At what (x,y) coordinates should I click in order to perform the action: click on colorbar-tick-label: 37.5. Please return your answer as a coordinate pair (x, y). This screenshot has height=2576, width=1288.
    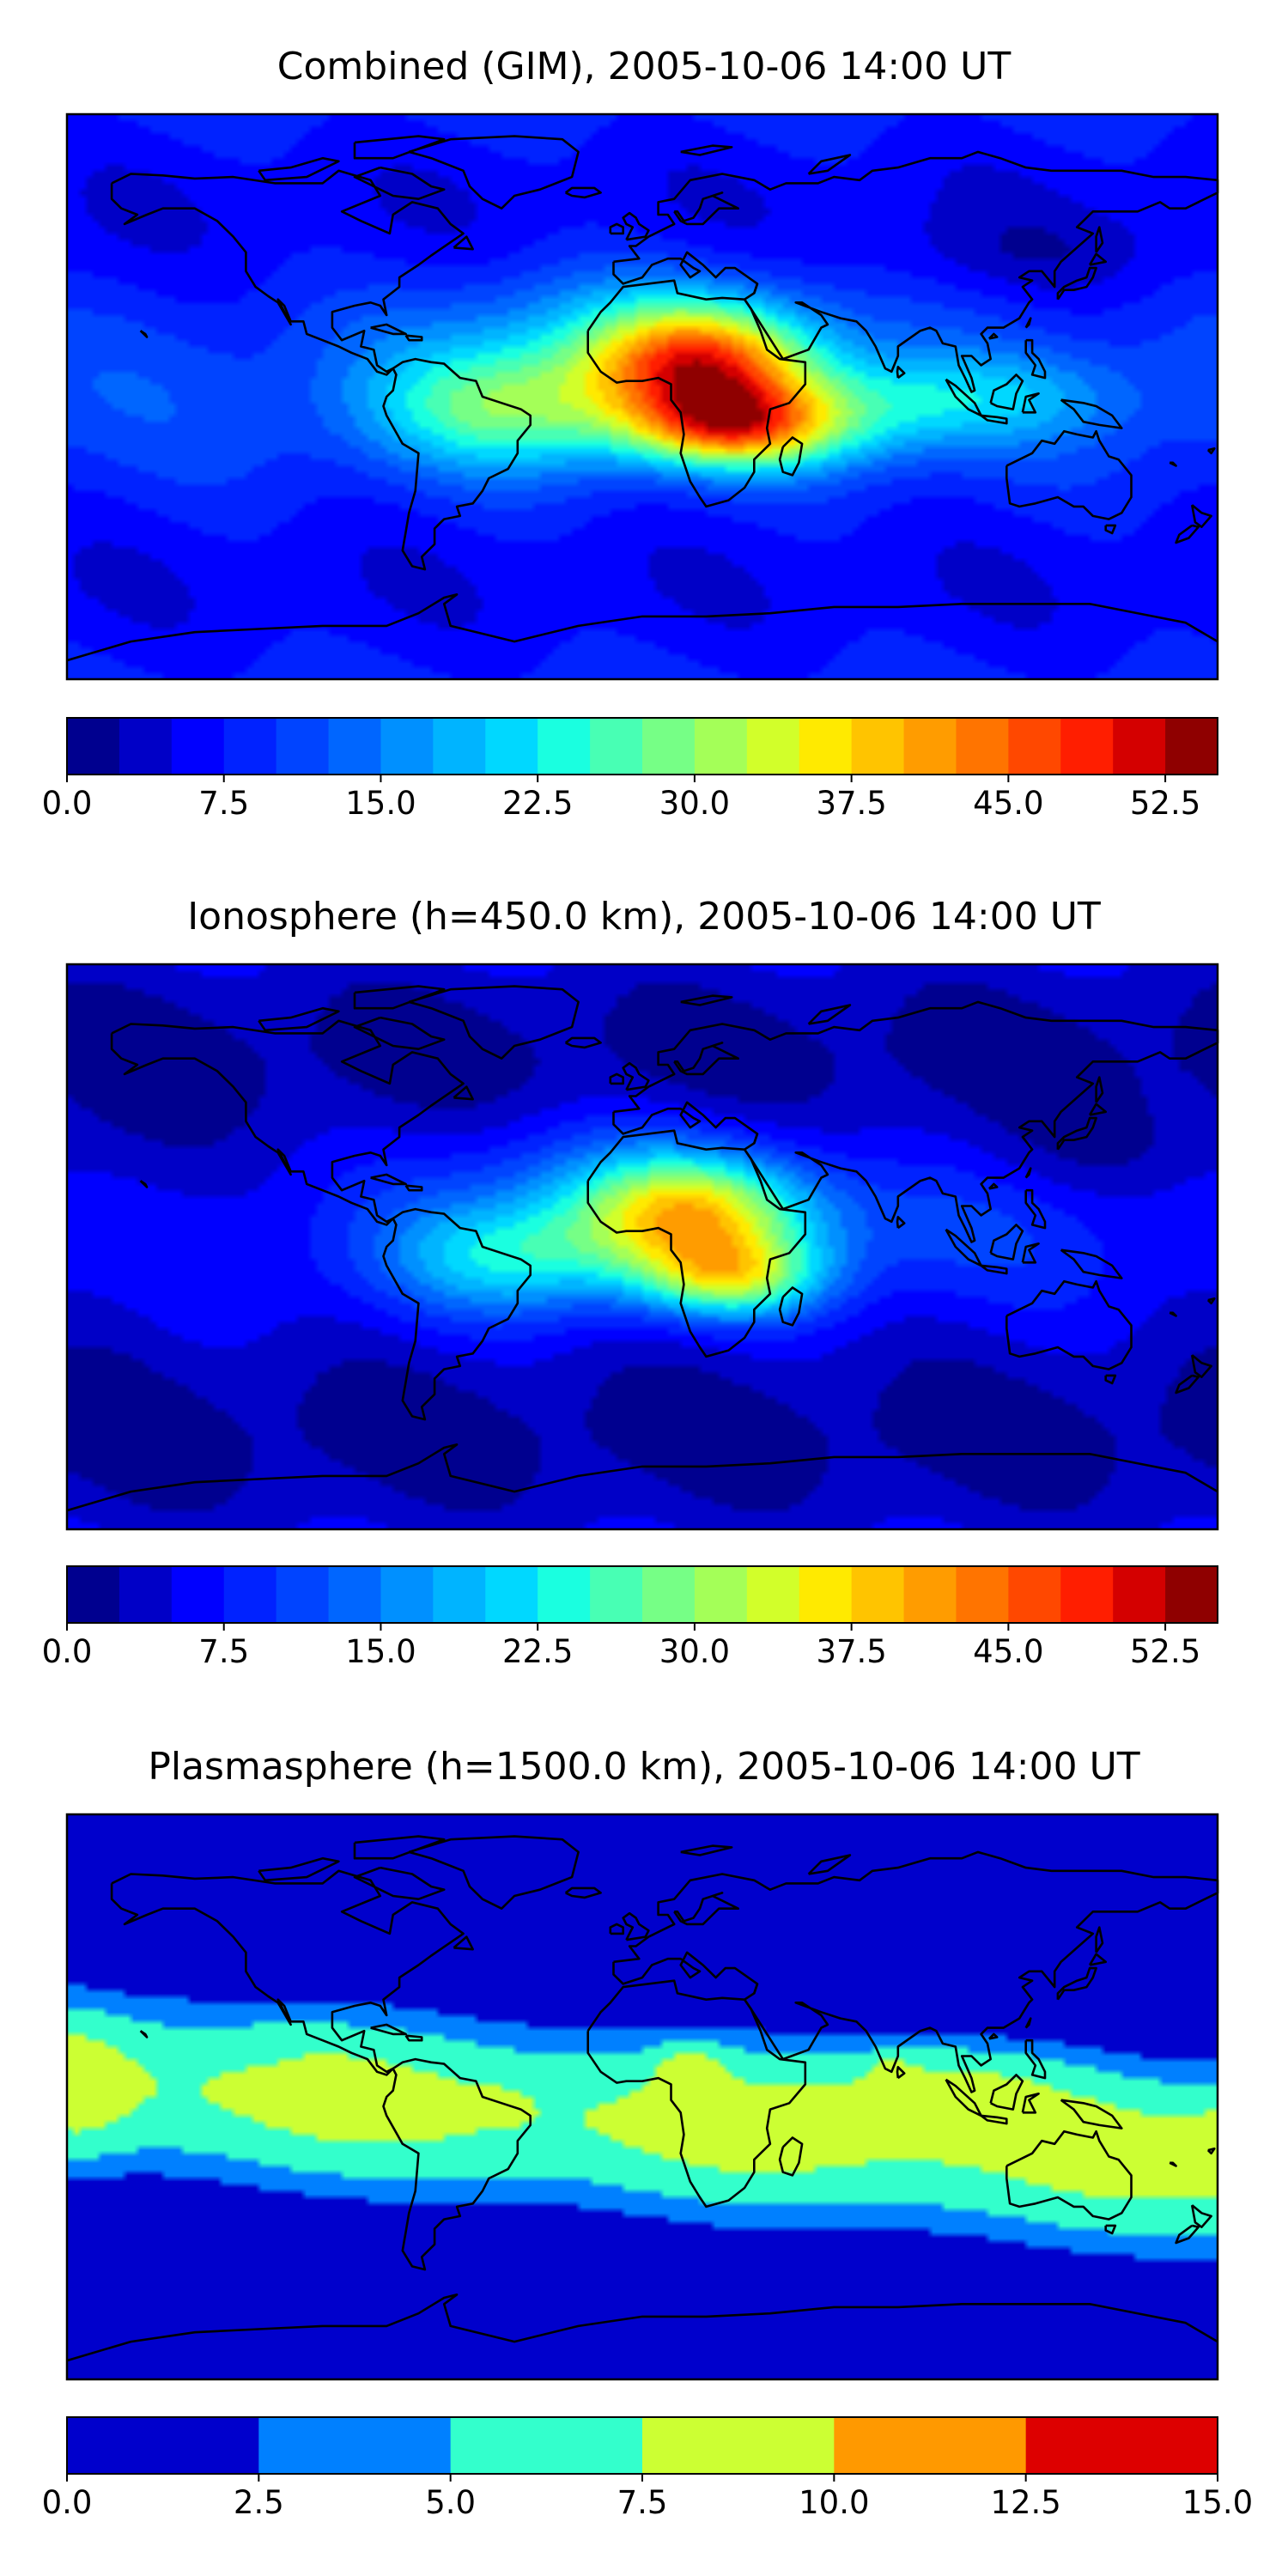
    Looking at the image, I should click on (851, 1652).